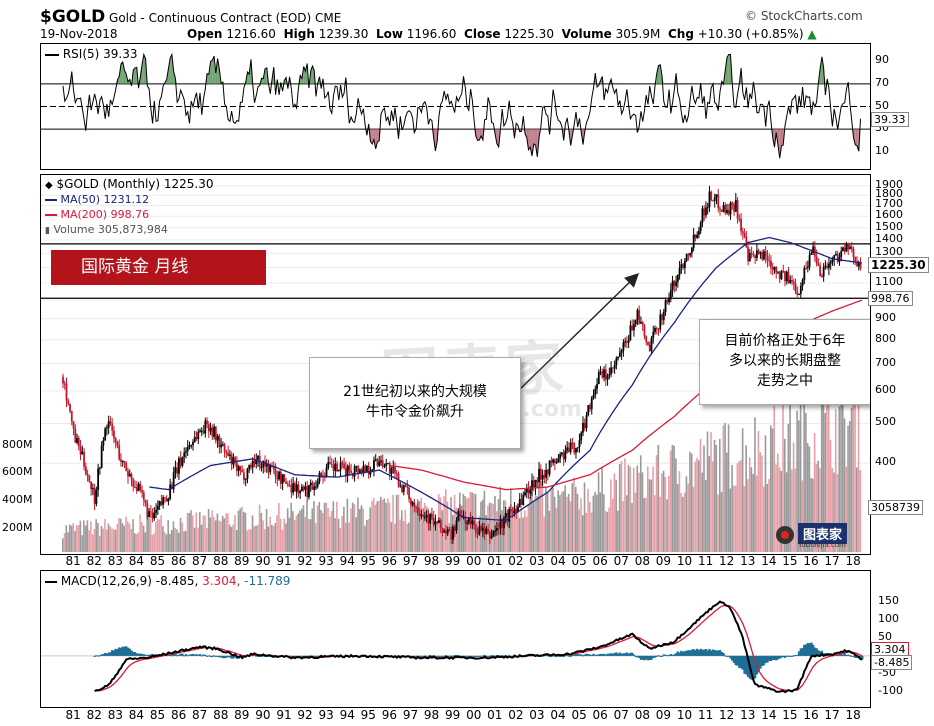  Describe the element at coordinates (242, 715) in the screenshot. I see `x-axis-label: 89` at that location.